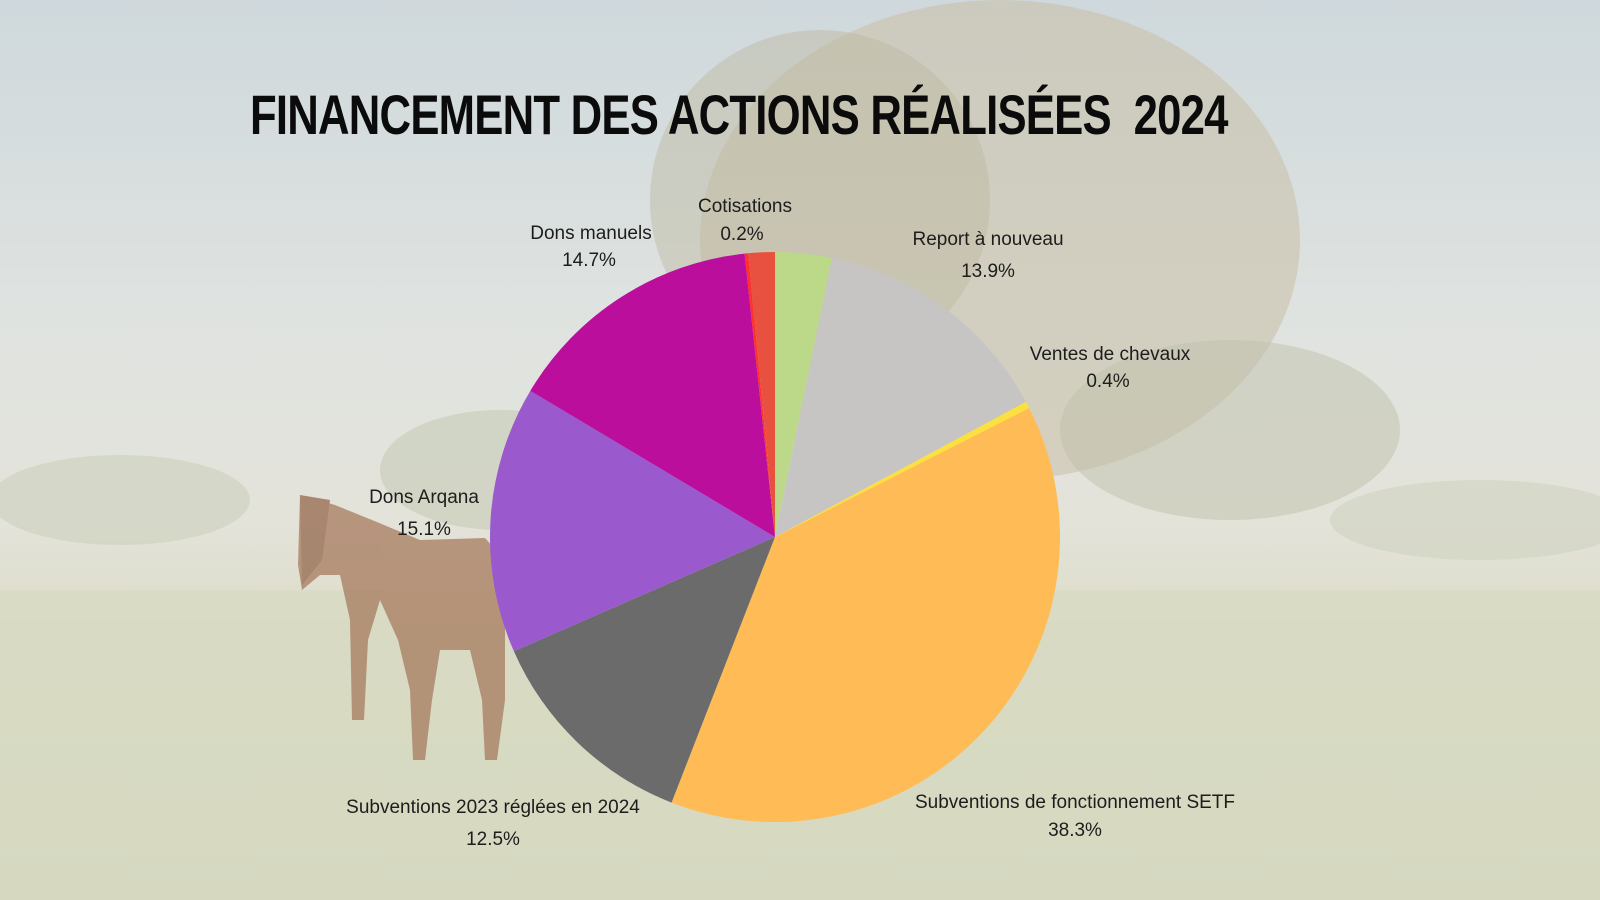  I want to click on label-name-dons-manuels: Dons manuels, so click(590, 233).